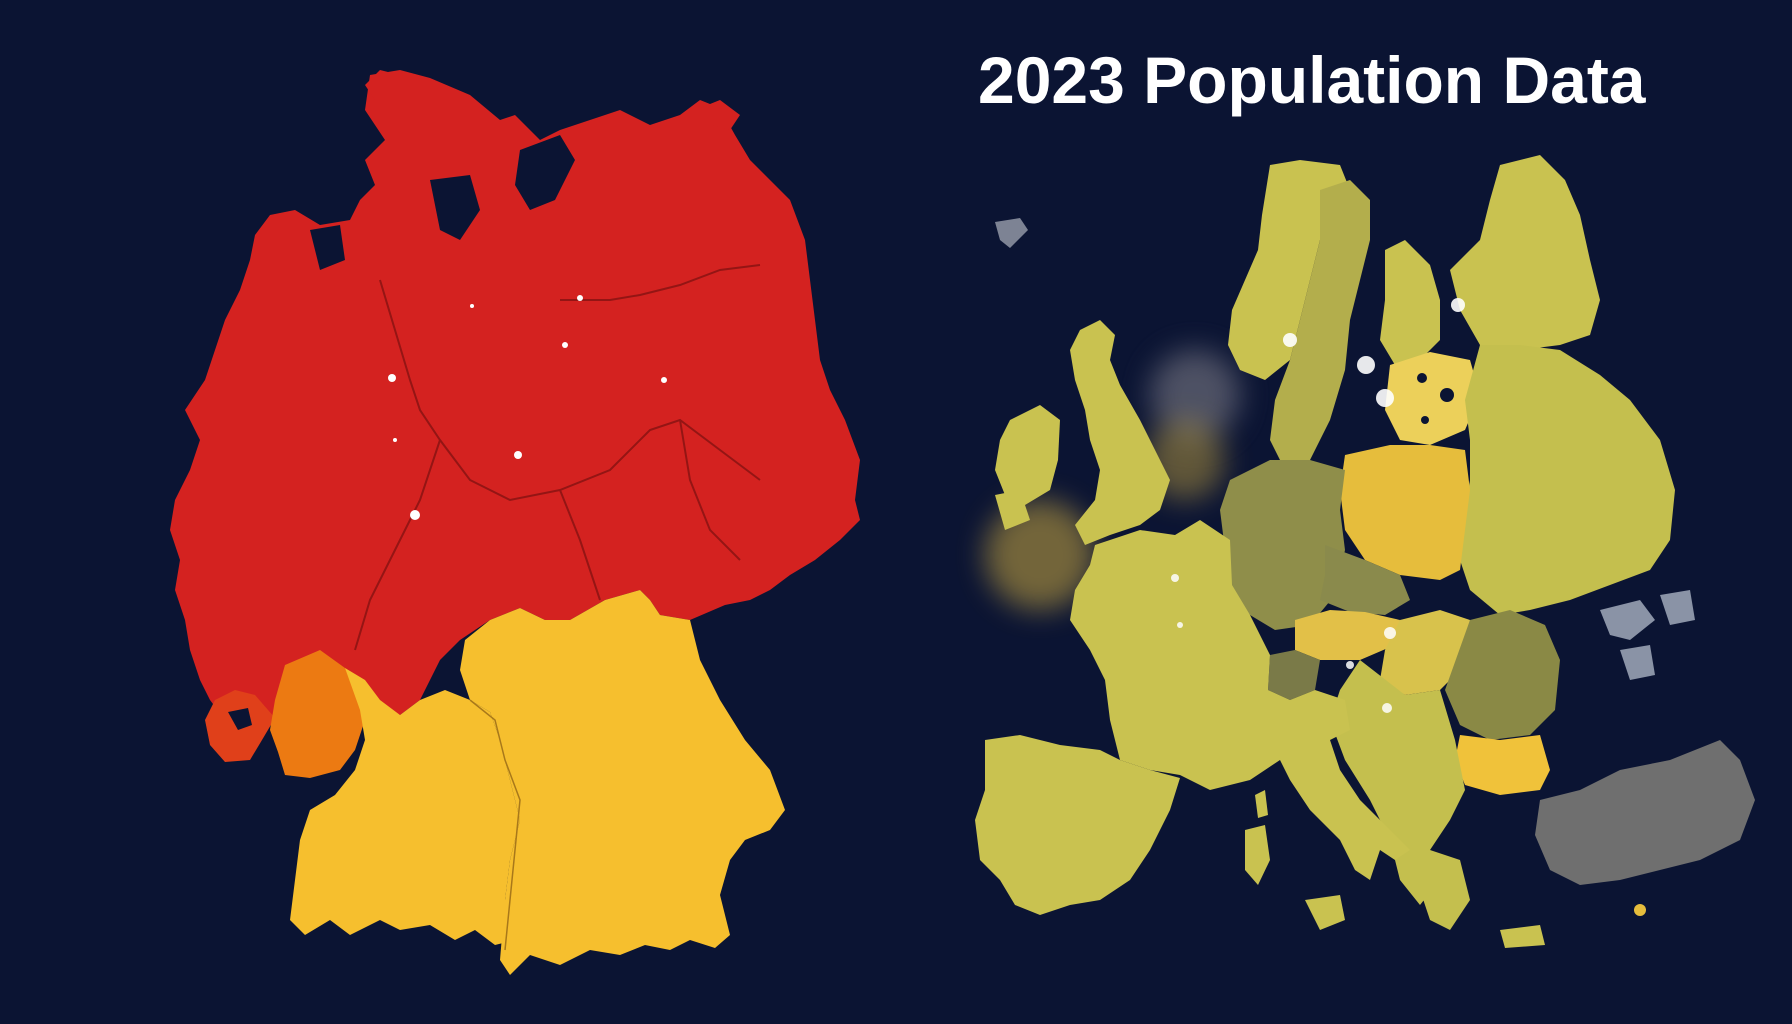  Describe the element at coordinates (317, 714) in the screenshot. I see `germany-region-southwest` at that location.